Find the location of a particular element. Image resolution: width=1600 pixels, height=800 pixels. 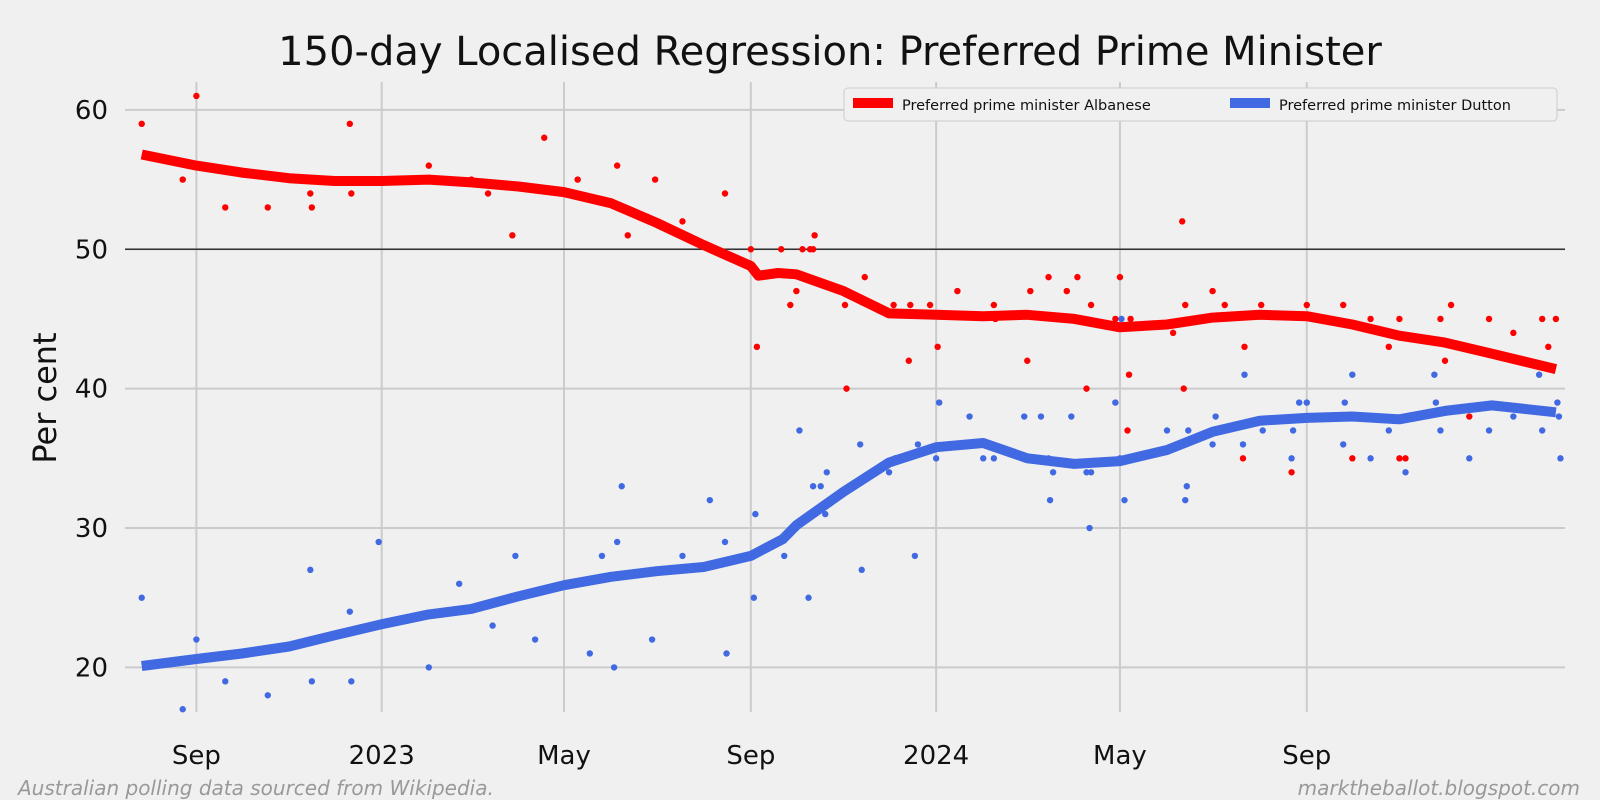

y-tick-label-50: 50 is located at coordinates (91, 250).